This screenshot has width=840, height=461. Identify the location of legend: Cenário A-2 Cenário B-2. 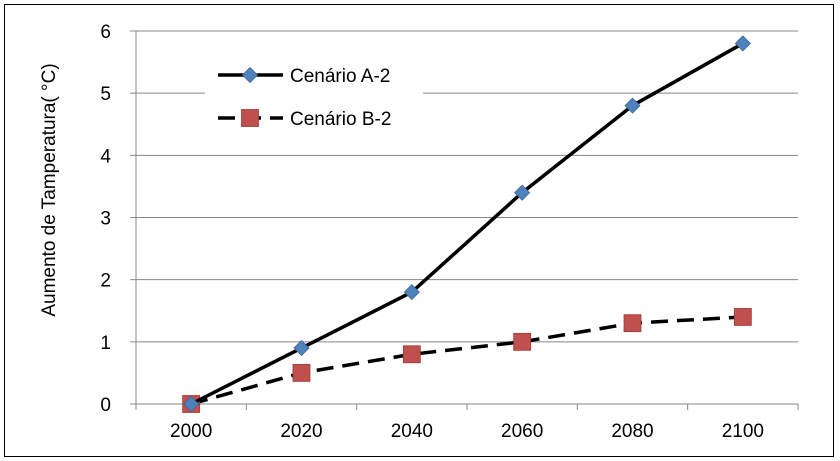
(314, 102).